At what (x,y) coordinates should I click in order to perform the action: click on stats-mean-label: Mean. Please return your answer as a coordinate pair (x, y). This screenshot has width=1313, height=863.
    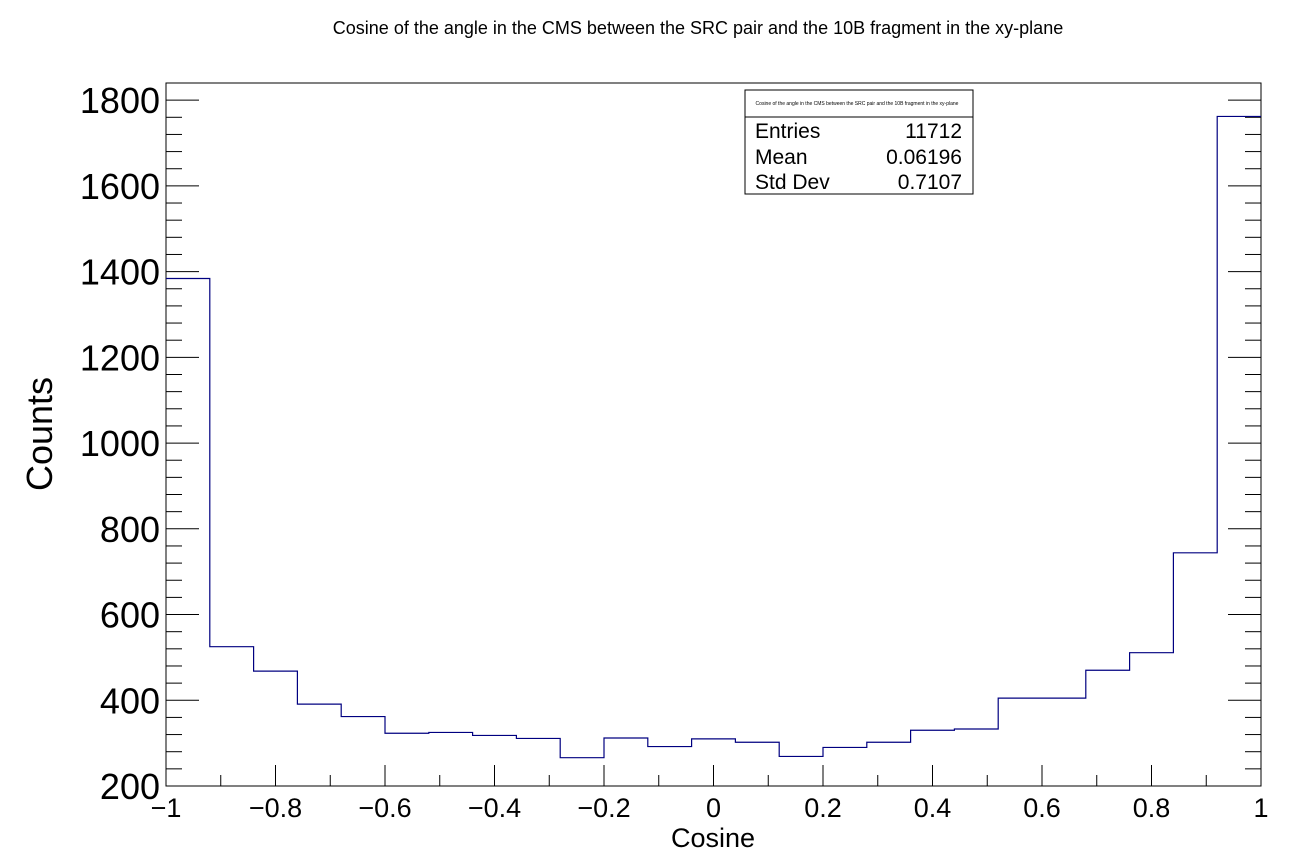
    Looking at the image, I should click on (781, 157).